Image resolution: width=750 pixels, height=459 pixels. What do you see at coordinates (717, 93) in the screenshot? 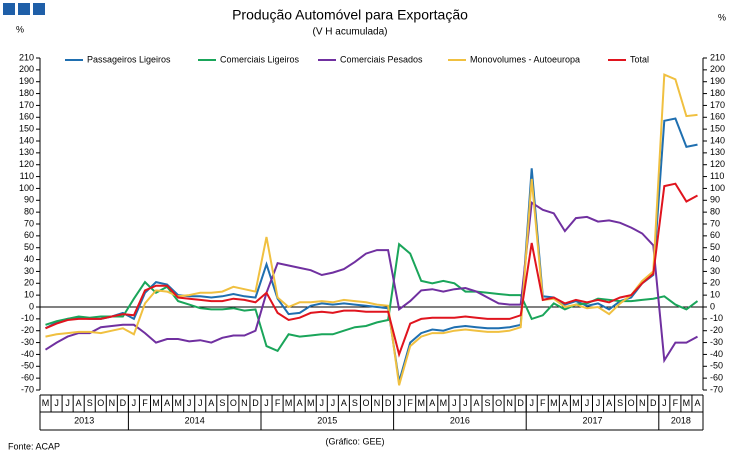
I see `y2-tick-label: 180` at bounding box center [717, 93].